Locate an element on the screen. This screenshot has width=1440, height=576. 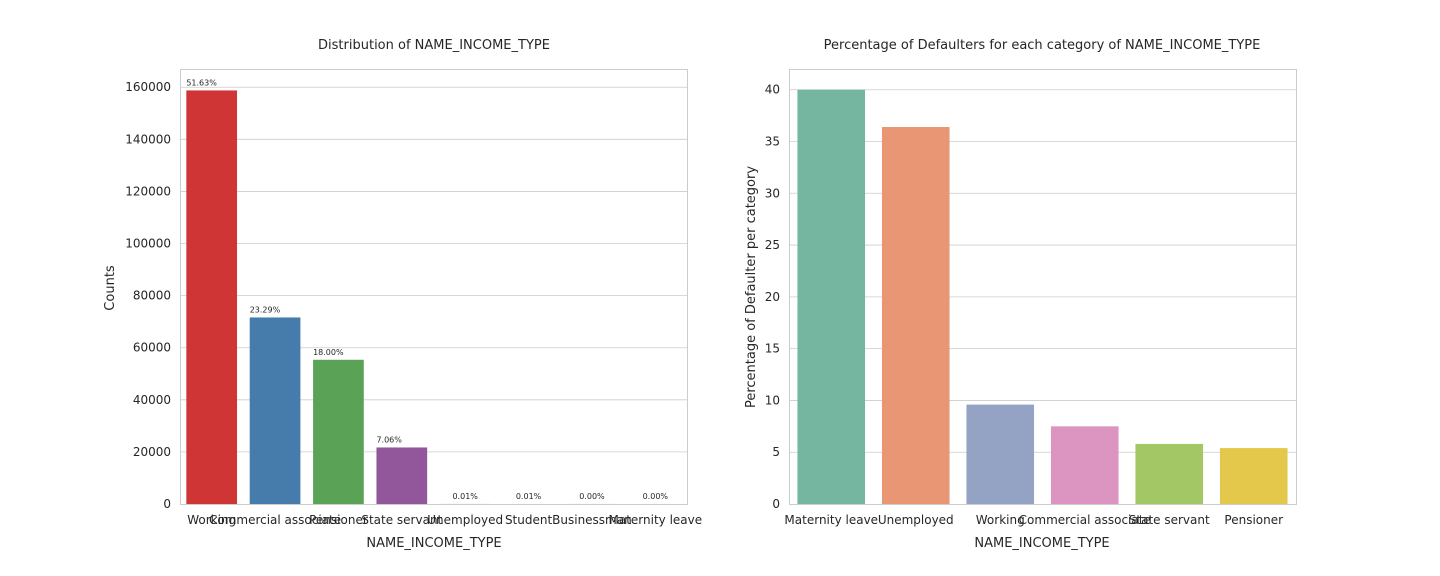
y-tick-label: 60000 is located at coordinates (152, 348).